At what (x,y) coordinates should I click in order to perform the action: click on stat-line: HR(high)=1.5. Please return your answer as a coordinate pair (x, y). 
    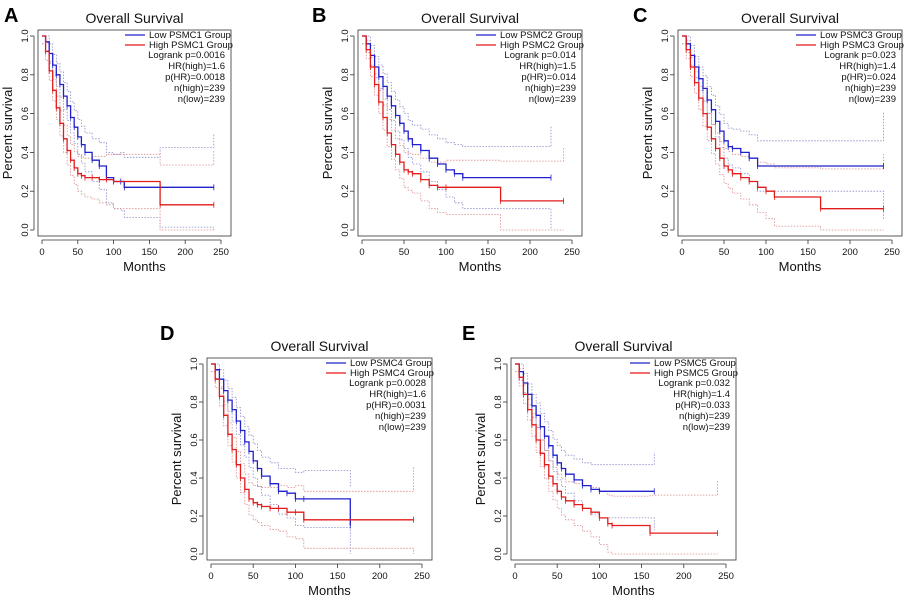
    Looking at the image, I should click on (547, 66).